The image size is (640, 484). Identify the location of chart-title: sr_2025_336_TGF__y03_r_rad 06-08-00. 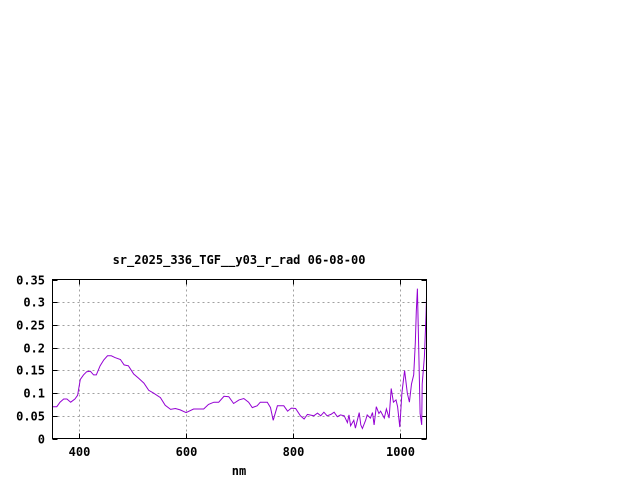
(239, 260).